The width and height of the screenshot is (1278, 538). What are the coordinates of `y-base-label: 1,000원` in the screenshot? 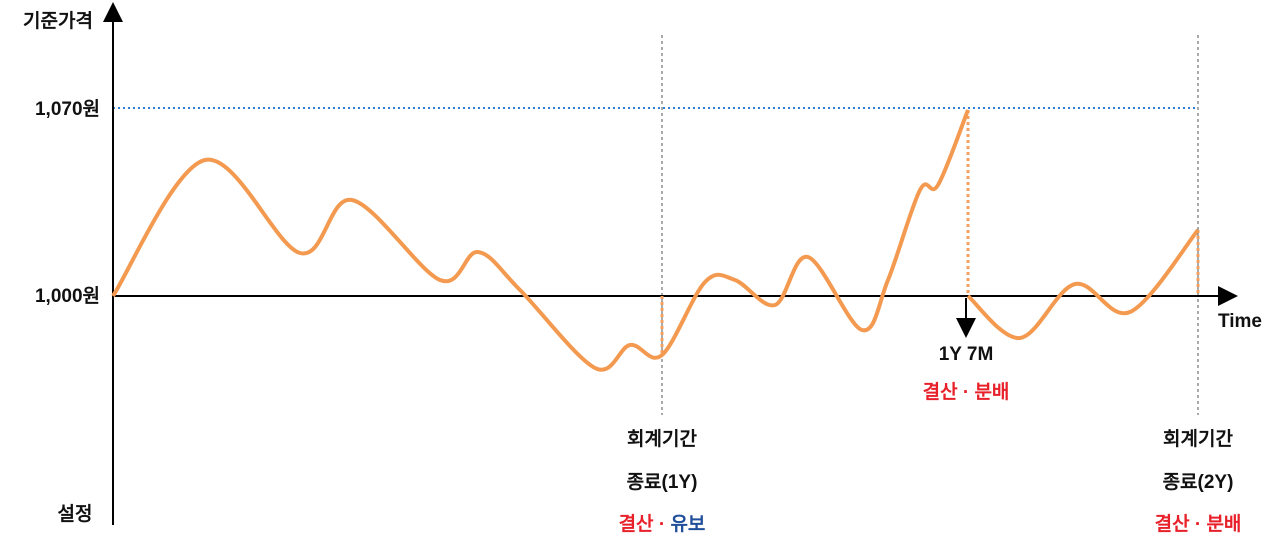 It's located at (67, 296).